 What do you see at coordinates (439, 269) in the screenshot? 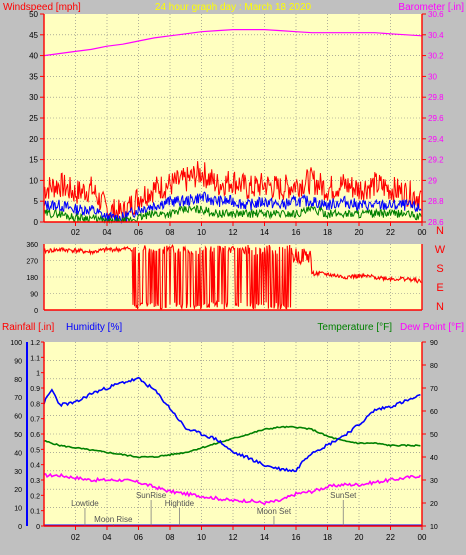
I see `compass-label: S` at bounding box center [439, 269].